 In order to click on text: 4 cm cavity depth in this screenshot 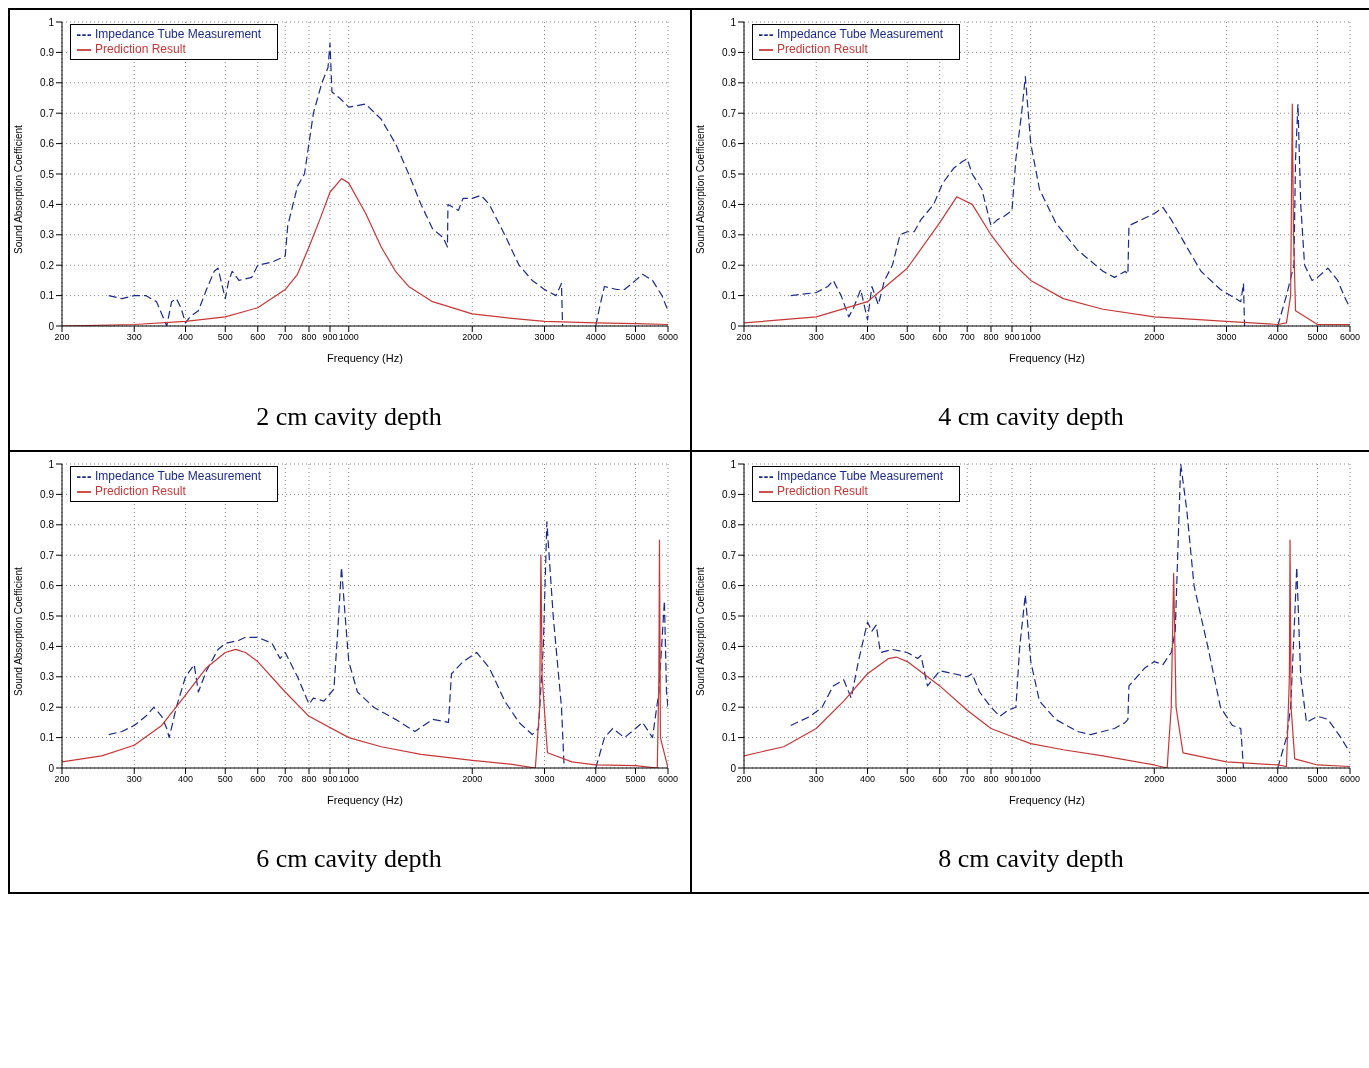, I will do `click(1031, 417)`.